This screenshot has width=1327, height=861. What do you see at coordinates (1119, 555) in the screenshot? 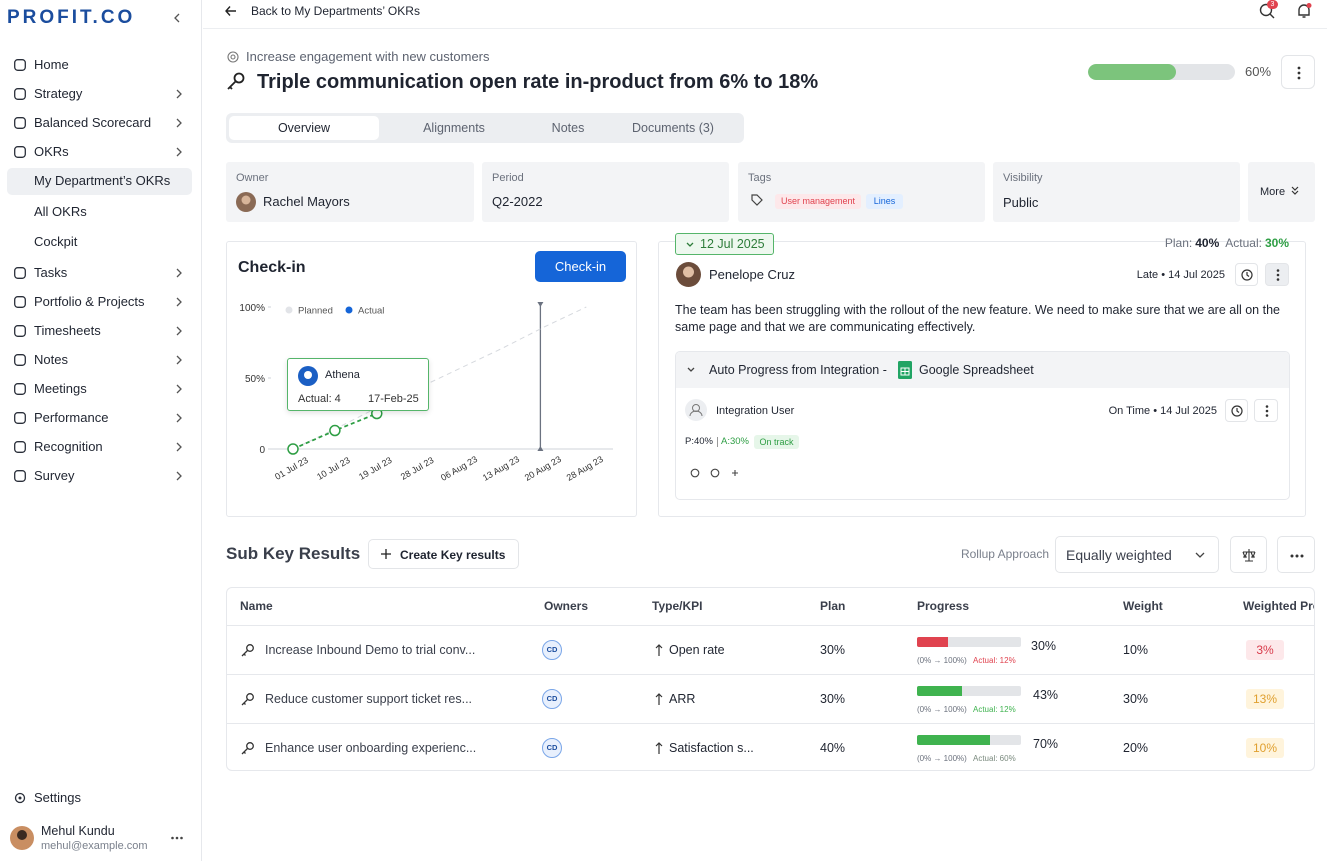
I see `rollup-value: Equally weighted` at bounding box center [1119, 555].